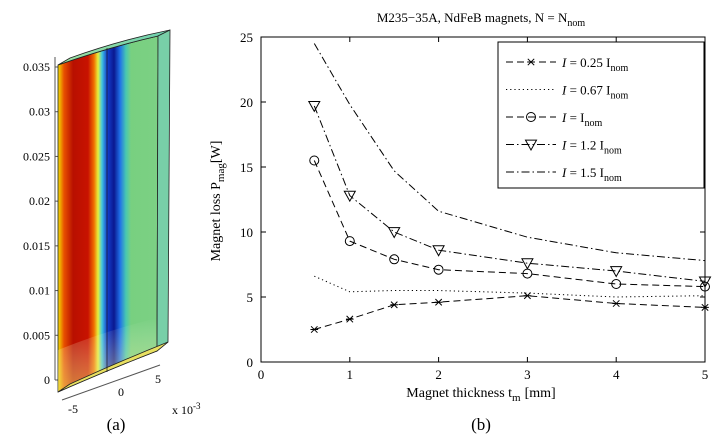 This screenshot has width=724, height=443. I want to click on legend-label: I = 1.5 Inom, so click(591, 174).